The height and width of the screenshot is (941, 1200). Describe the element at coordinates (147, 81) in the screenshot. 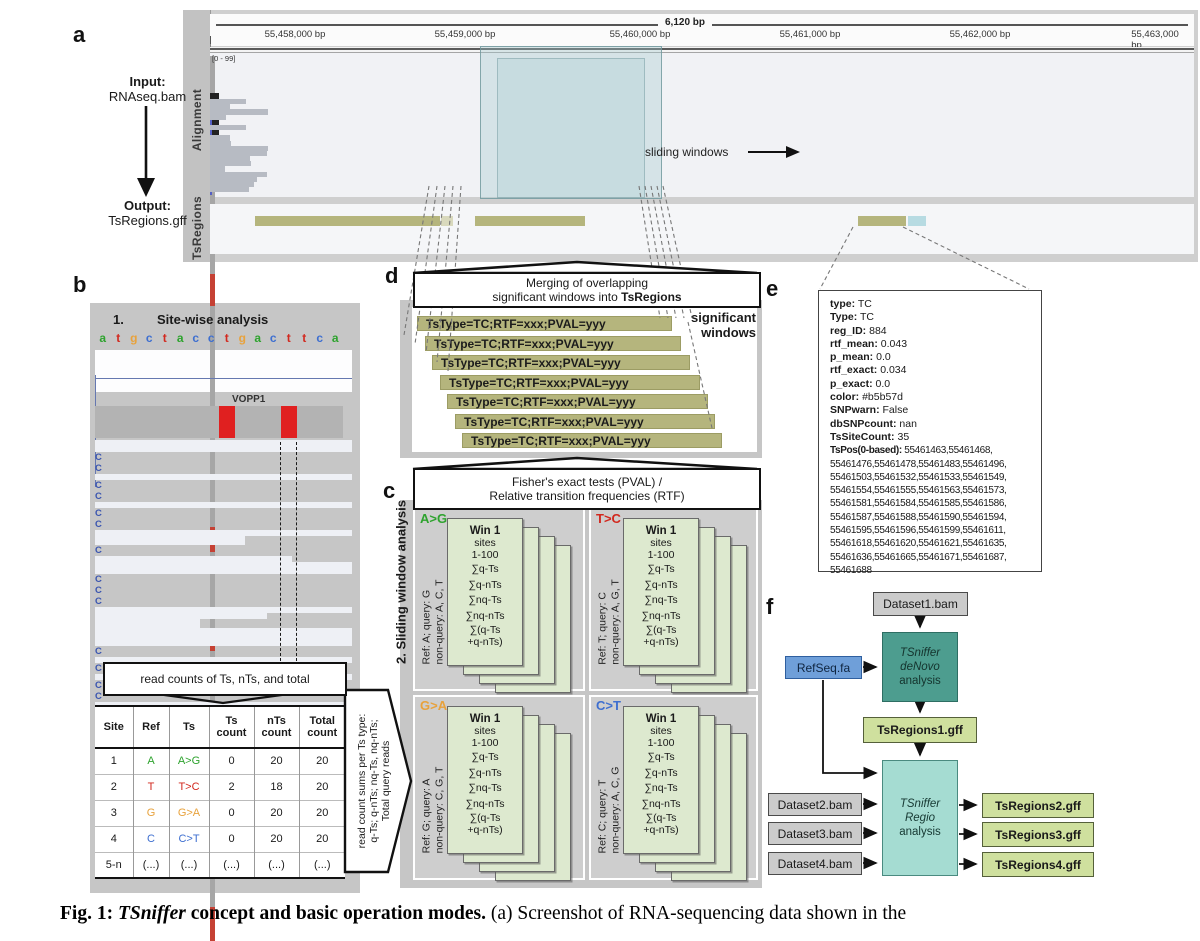

I see `input-title: Input:` at that location.